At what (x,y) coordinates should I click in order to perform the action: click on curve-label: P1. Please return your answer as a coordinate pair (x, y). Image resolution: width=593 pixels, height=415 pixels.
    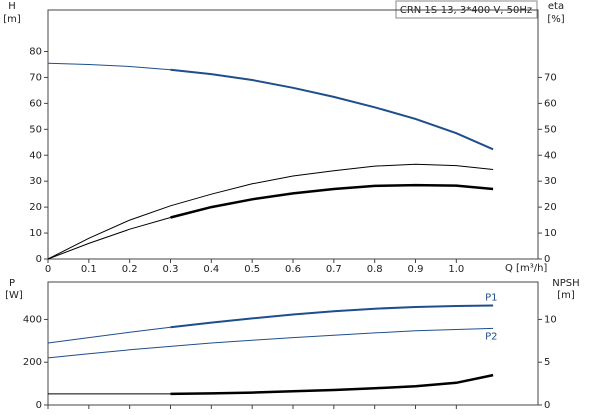
    Looking at the image, I should click on (491, 298).